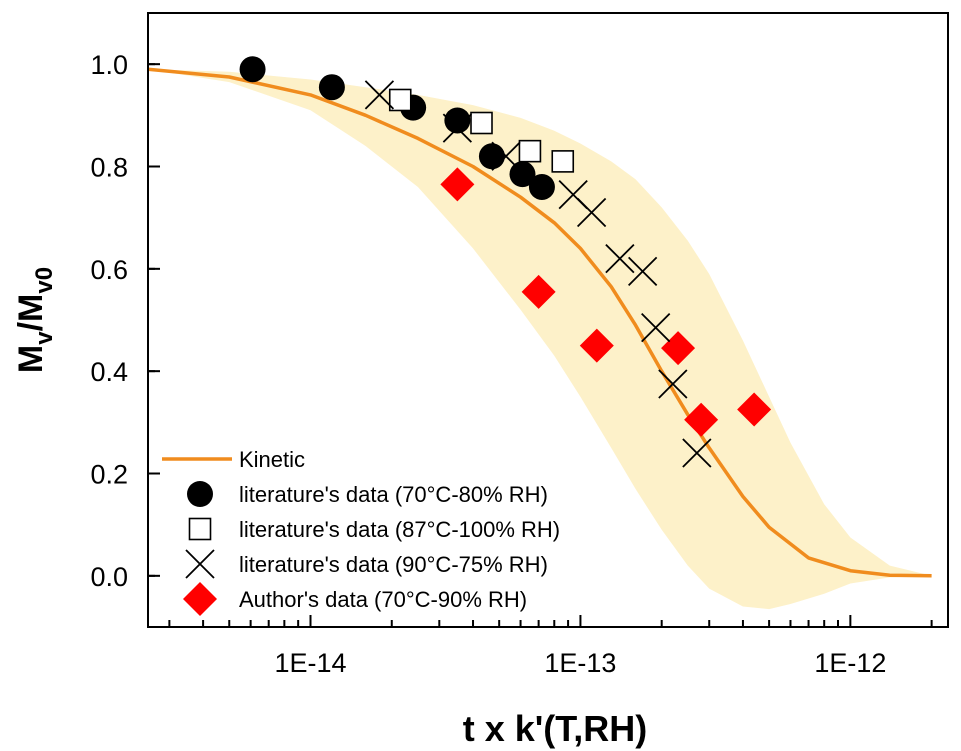 Image resolution: width=961 pixels, height=751 pixels. What do you see at coordinates (109, 65) in the screenshot?
I see `y-tick-label: 1.0` at bounding box center [109, 65].